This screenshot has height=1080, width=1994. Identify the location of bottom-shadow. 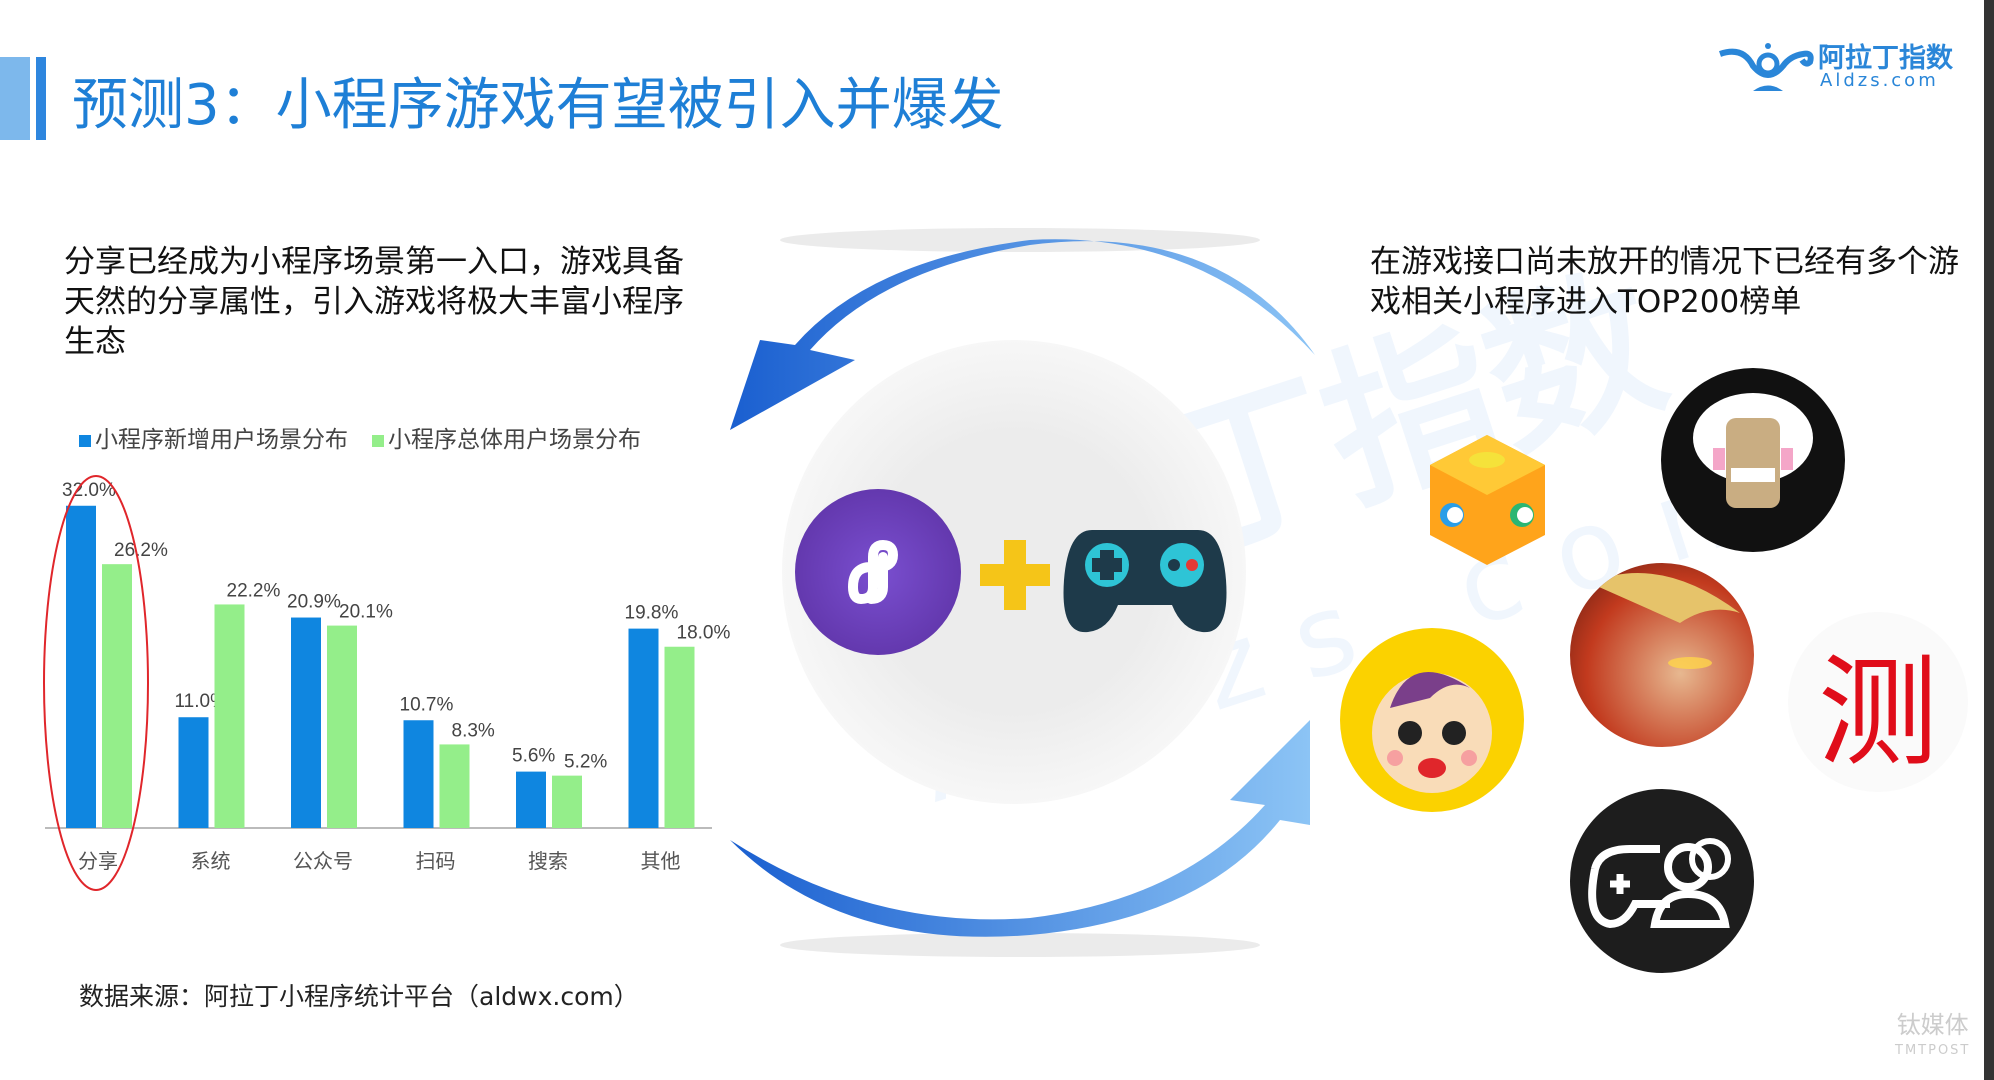
(1020, 945).